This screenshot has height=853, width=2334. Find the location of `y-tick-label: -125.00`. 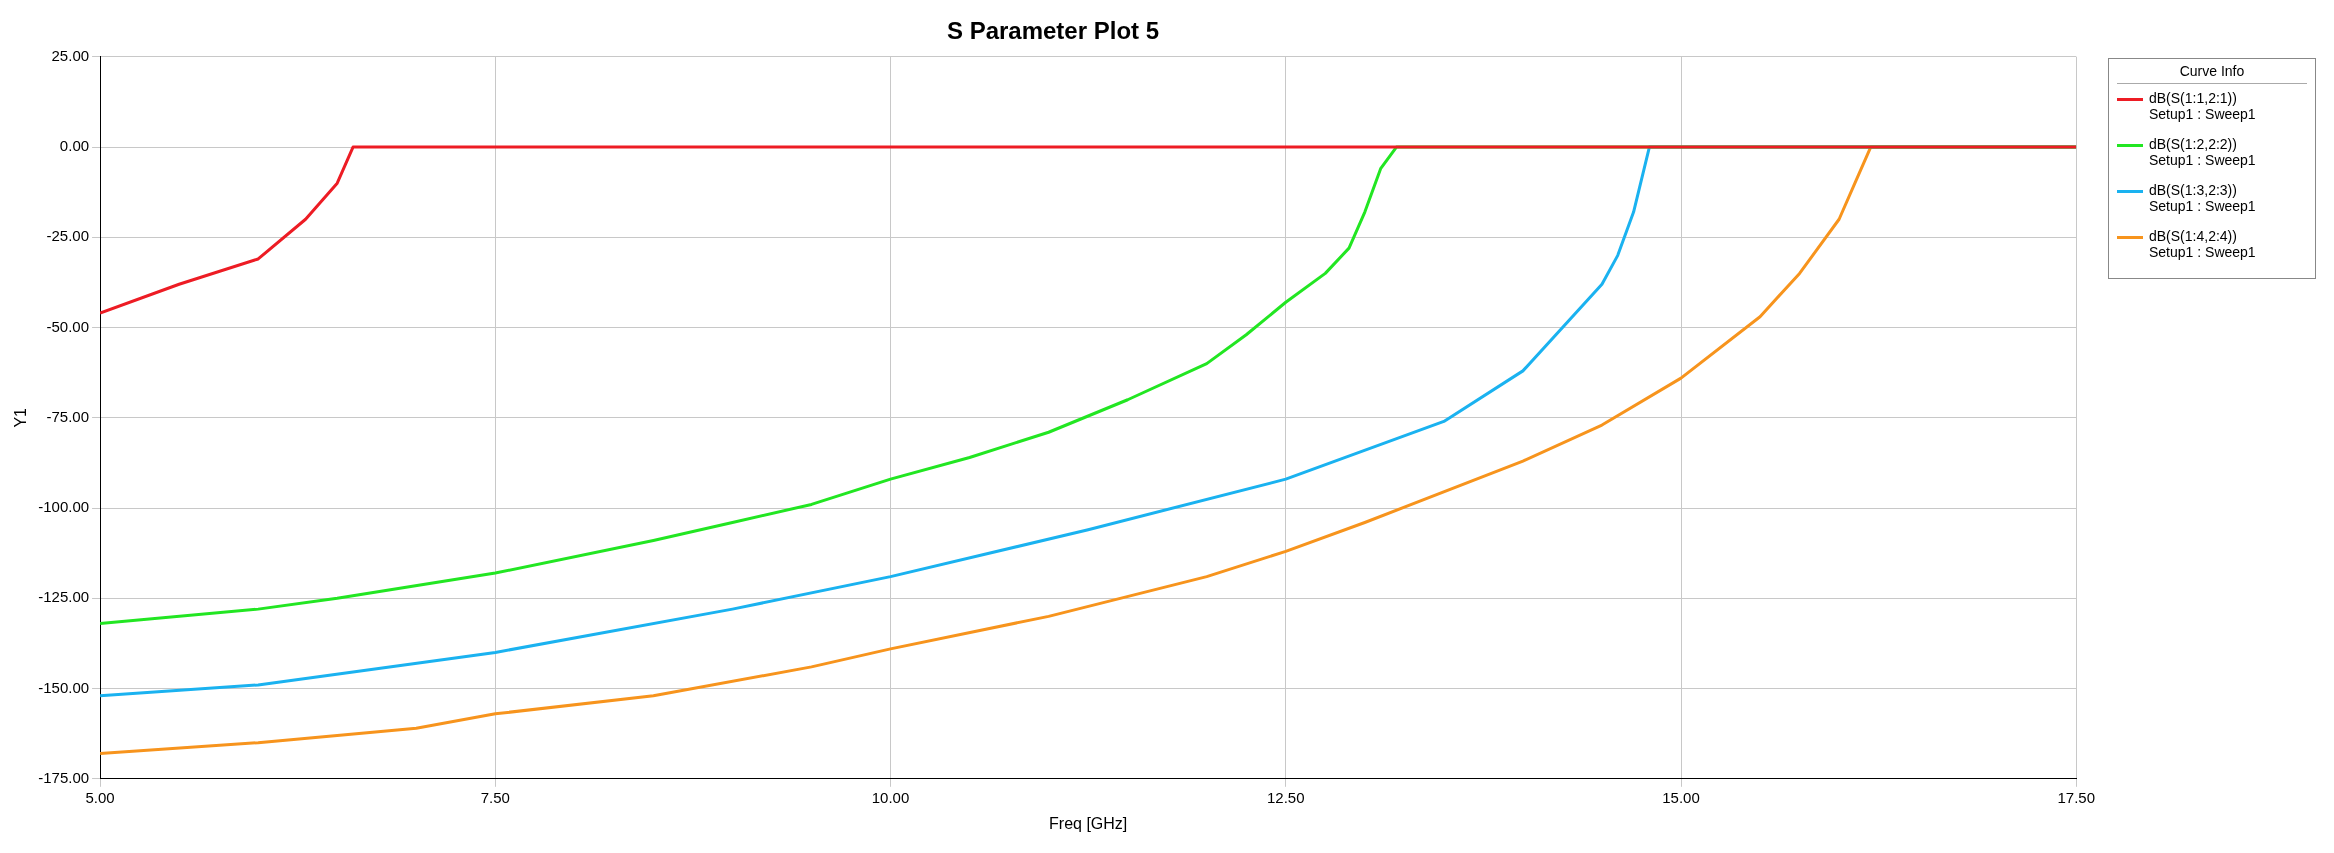

y-tick-label: -125.00 is located at coordinates (64, 597).